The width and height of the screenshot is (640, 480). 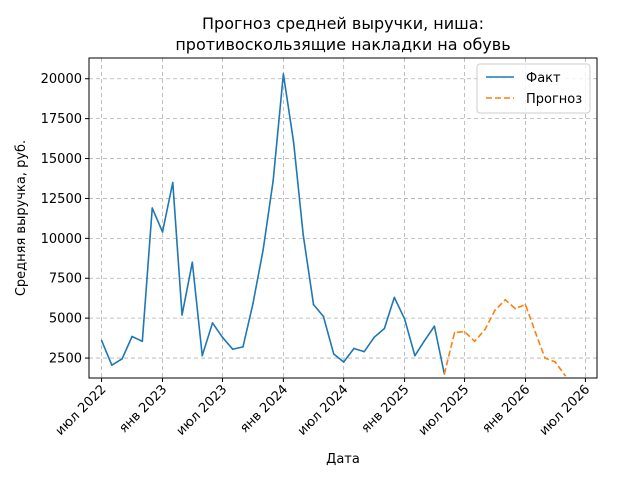 I want to click on y-tick-label: 7500, so click(x=65, y=279).